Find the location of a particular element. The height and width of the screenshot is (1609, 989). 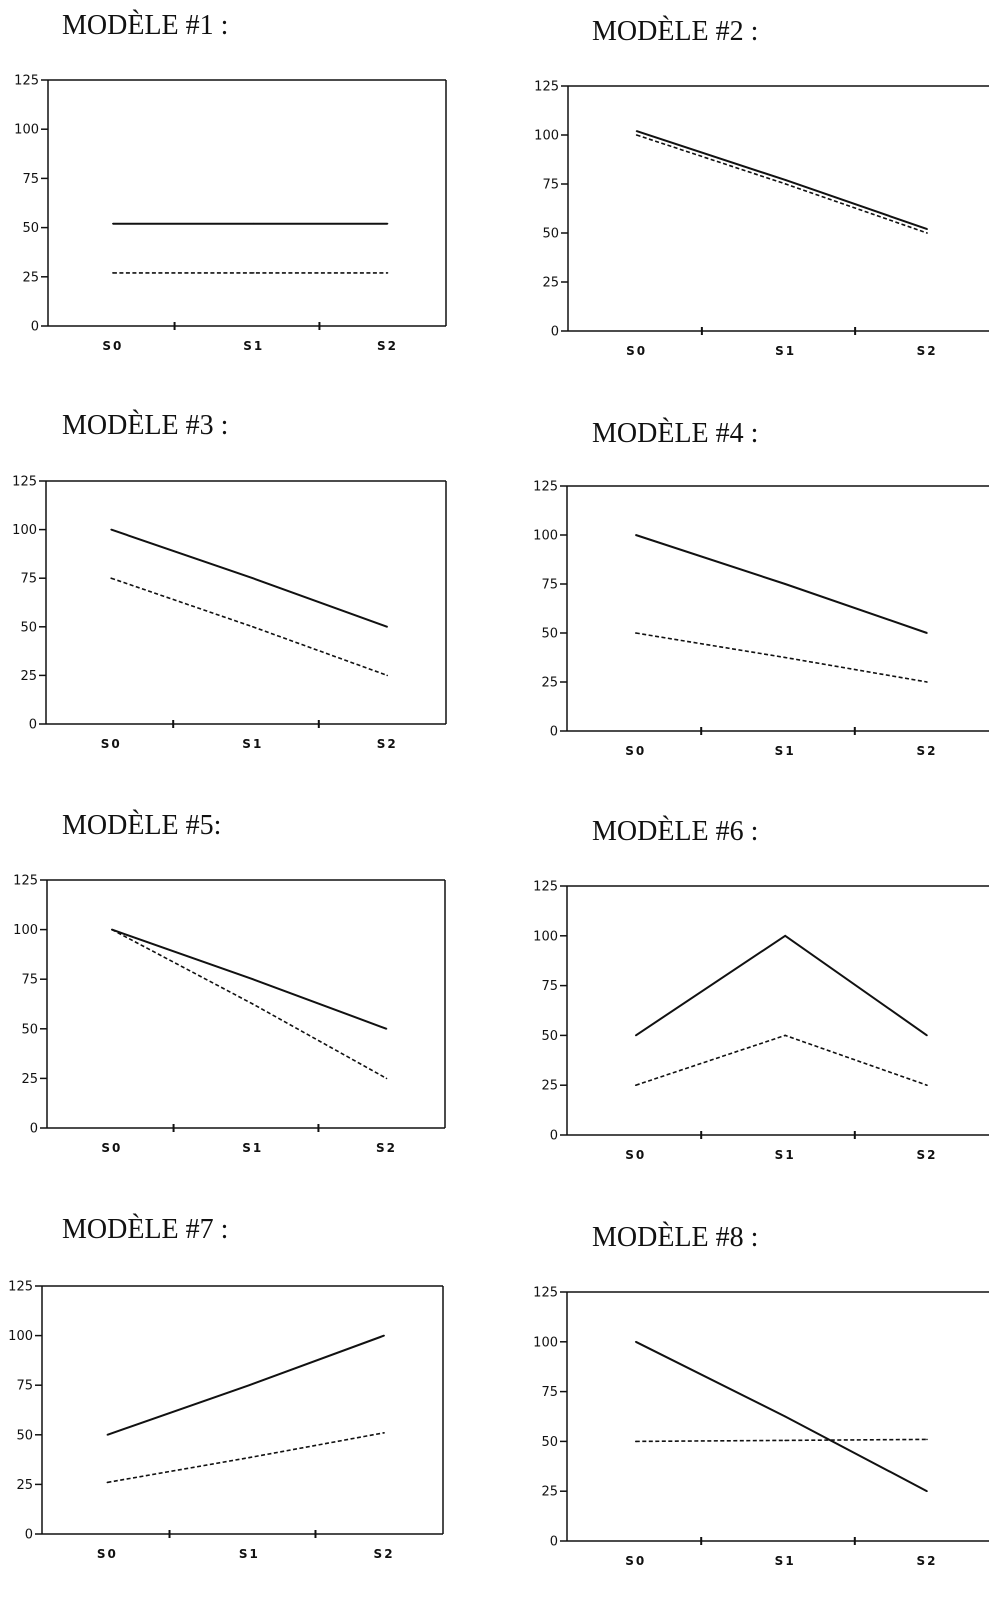

chart-6-y-tick-label-1: 25 is located at coordinates (549, 1086).